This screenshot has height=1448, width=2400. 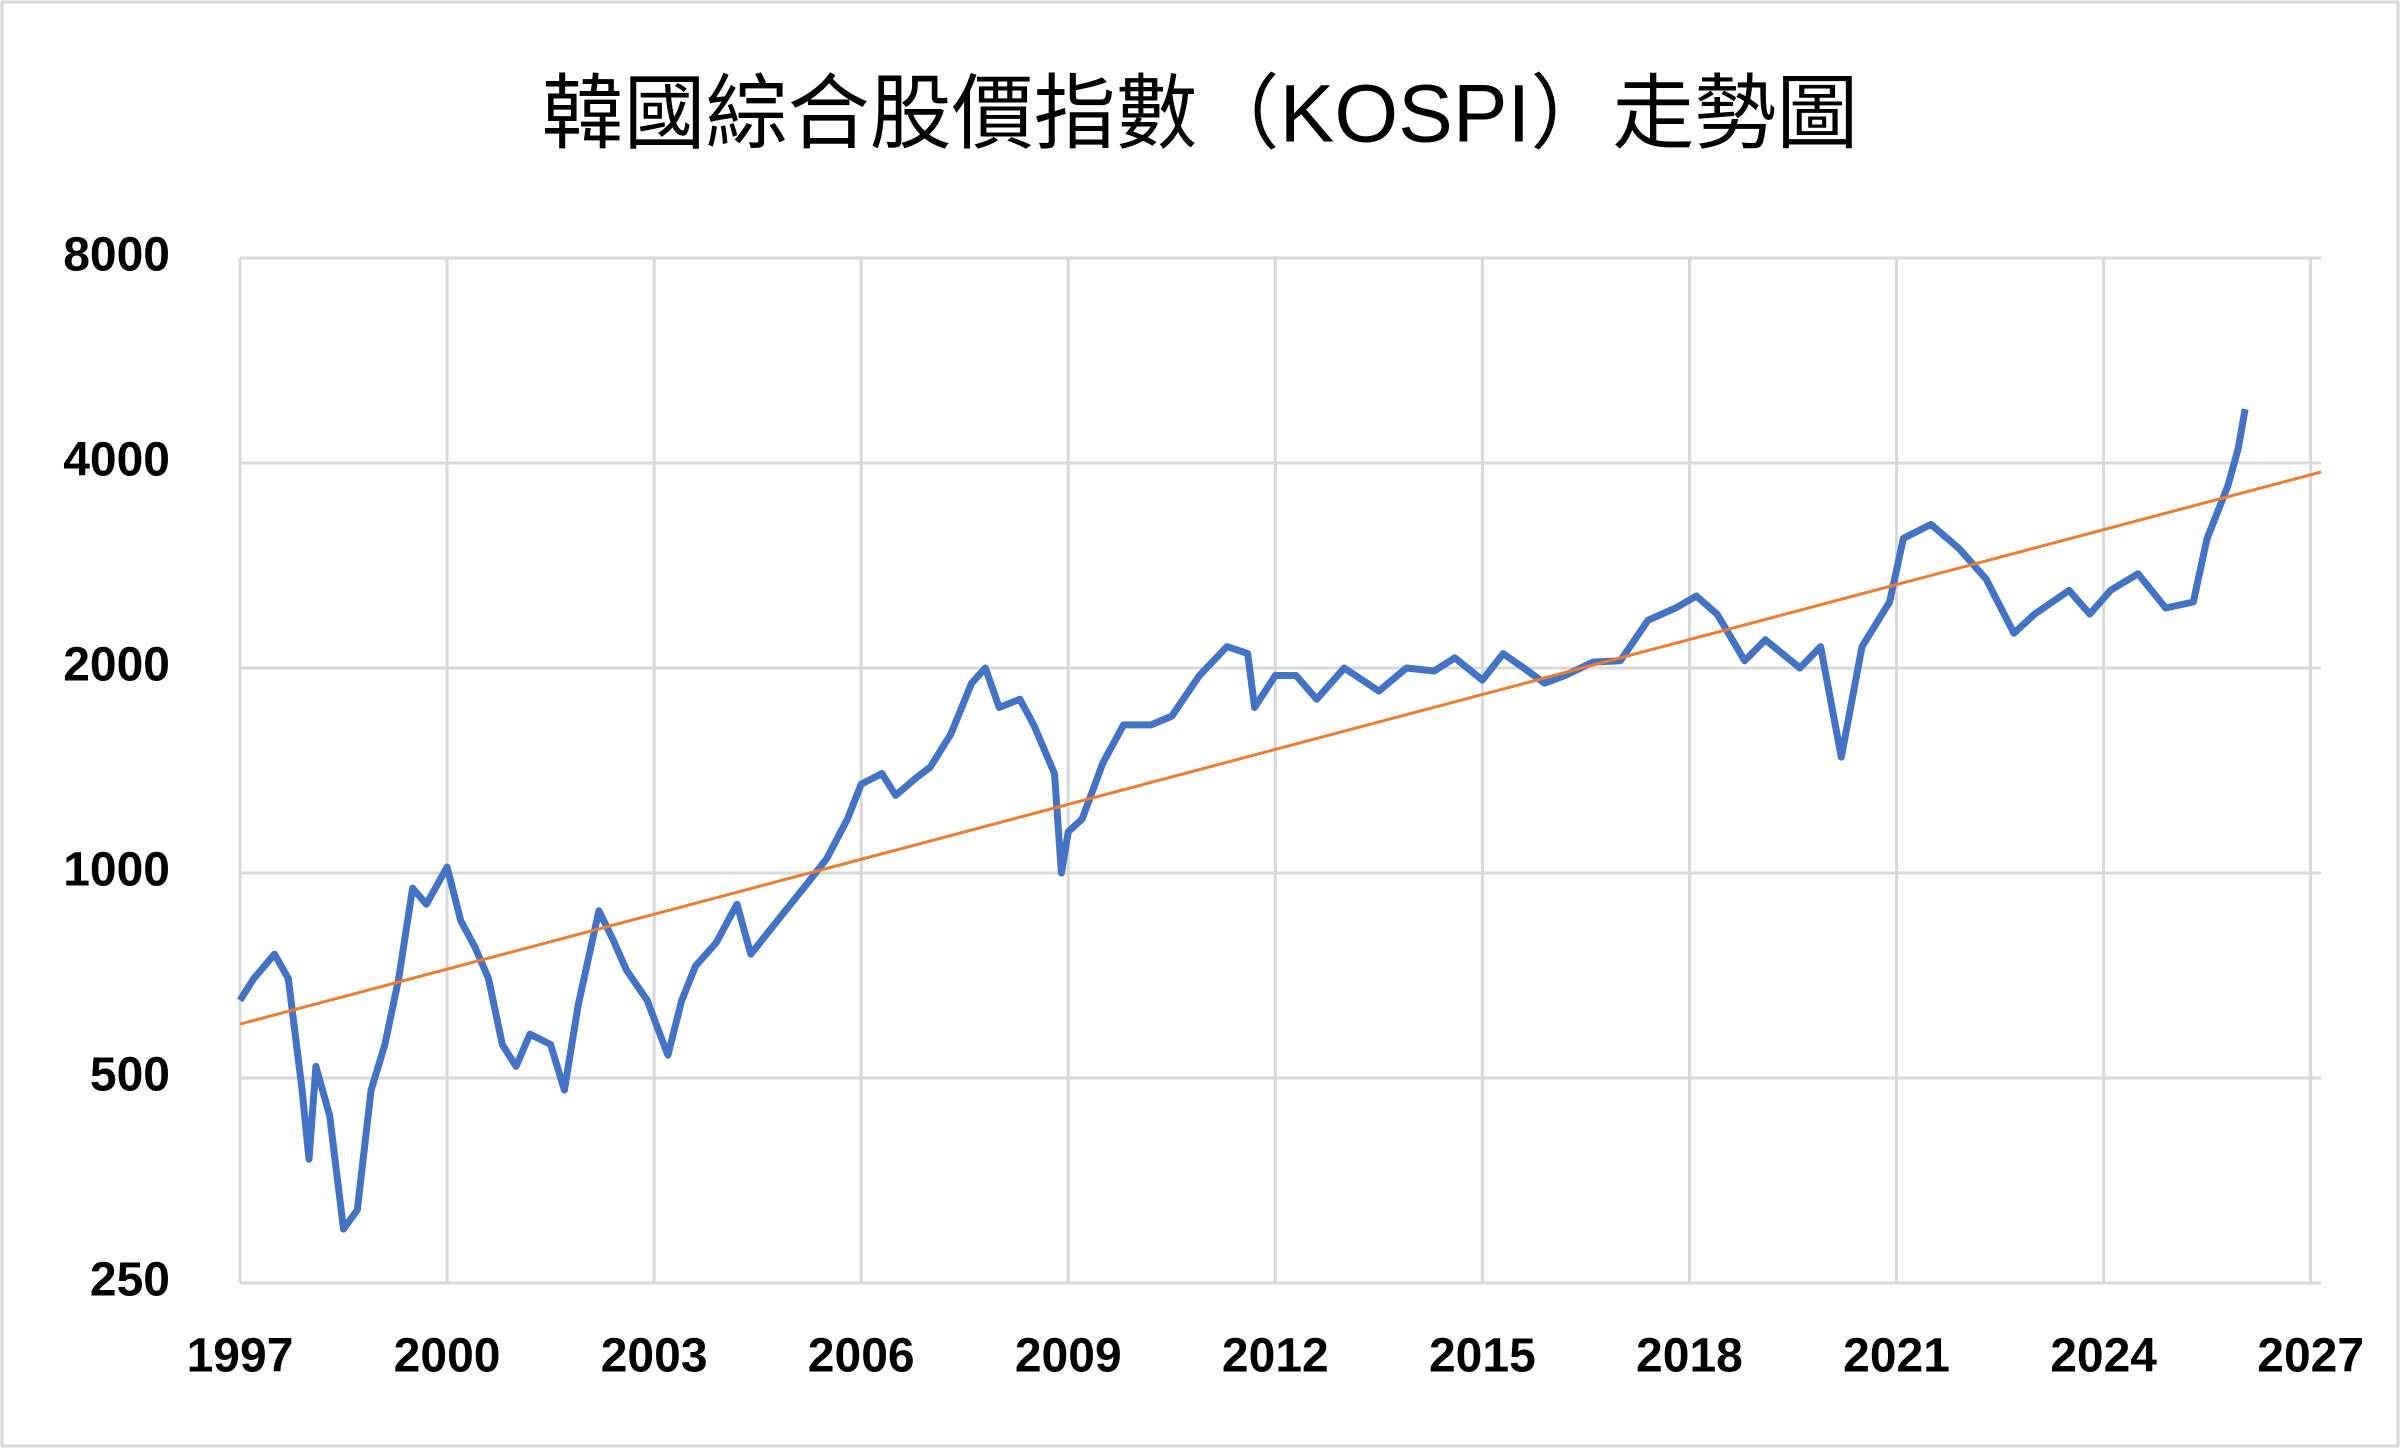 I want to click on x-tick-label: 2021, so click(x=1896, y=1356).